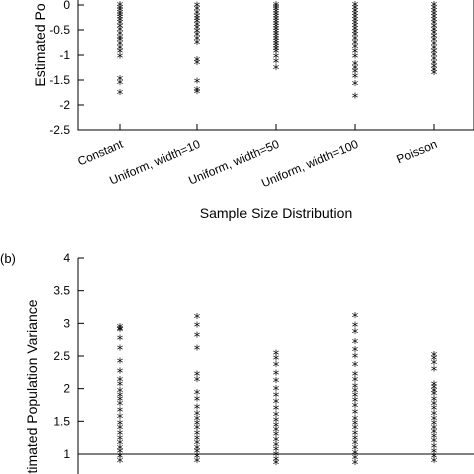 This screenshot has width=474, height=474. Describe the element at coordinates (66, 323) in the screenshot. I see `panel-b-y-tick-label: 3` at that location.